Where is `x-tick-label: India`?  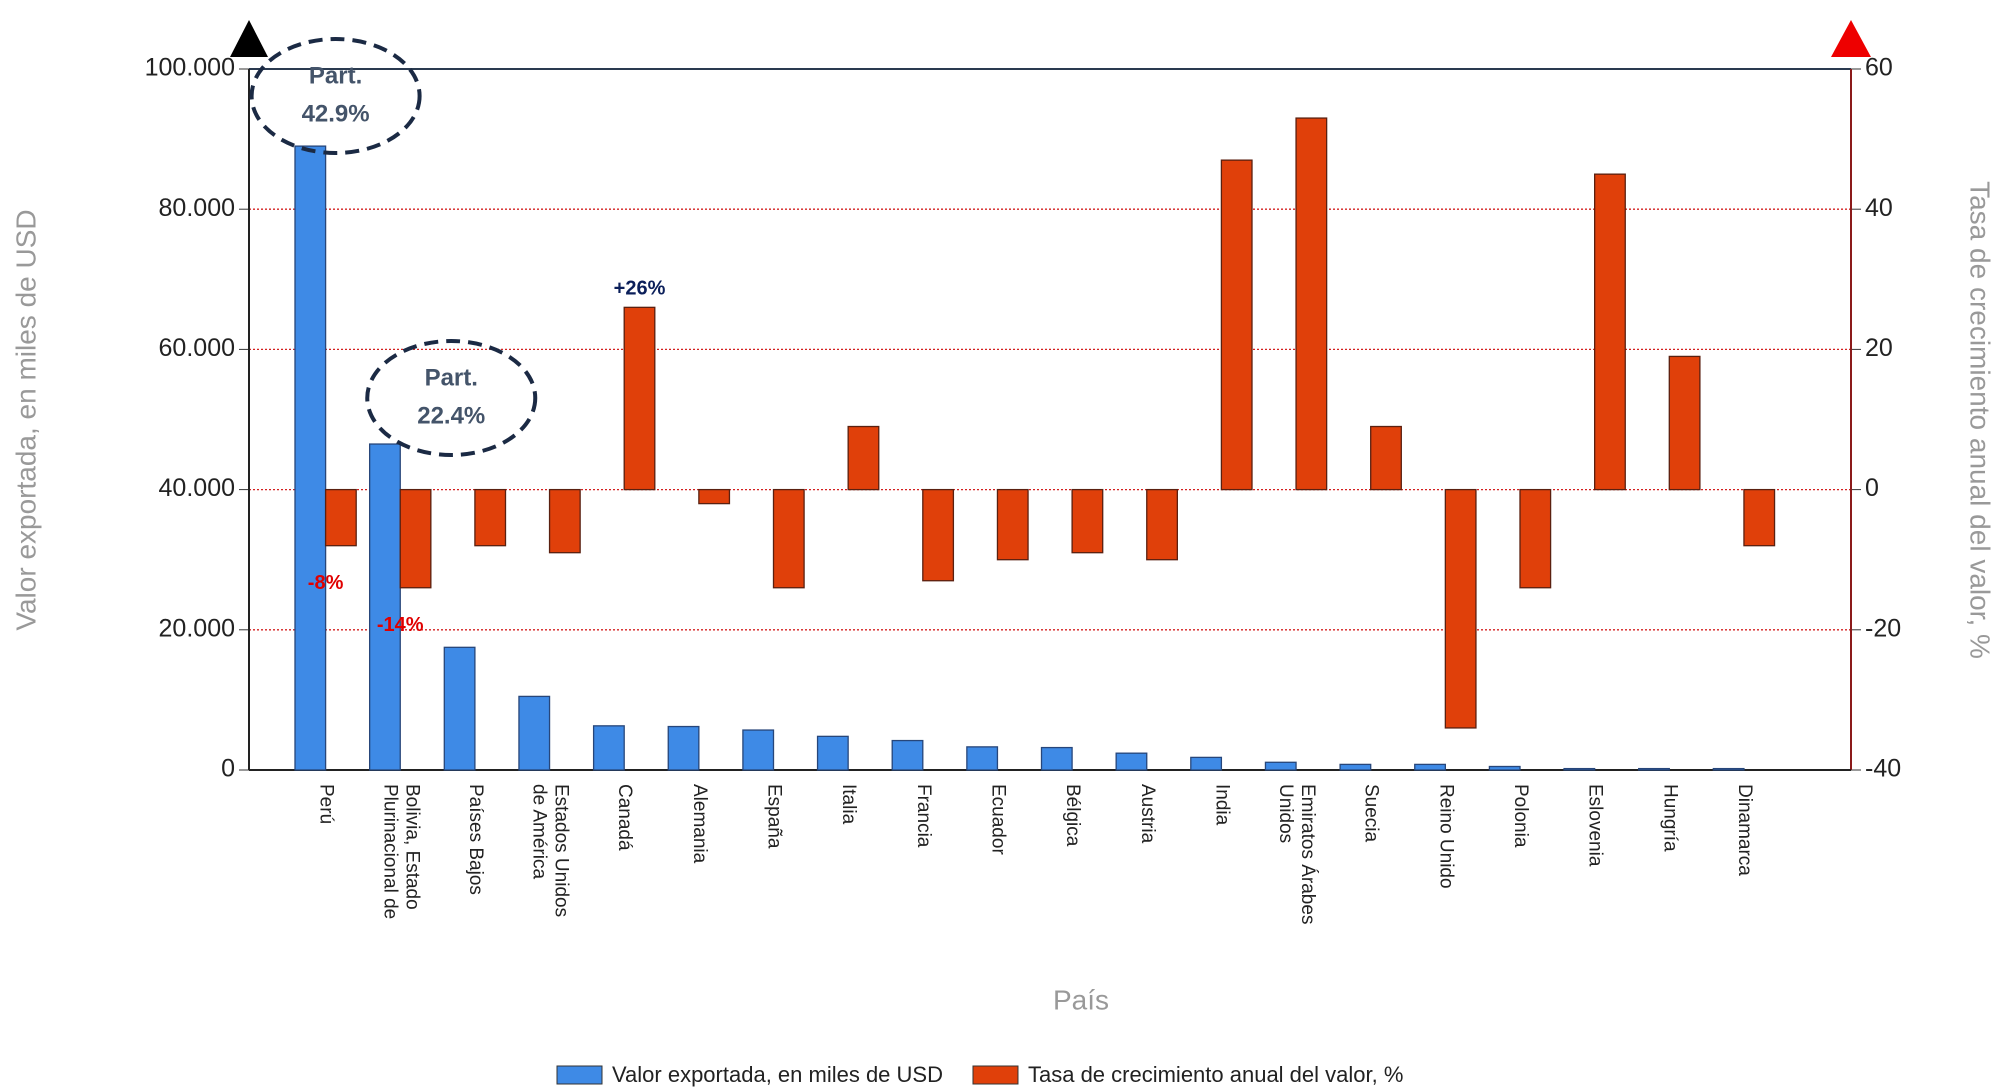 x-tick-label: India is located at coordinates (1221, 805).